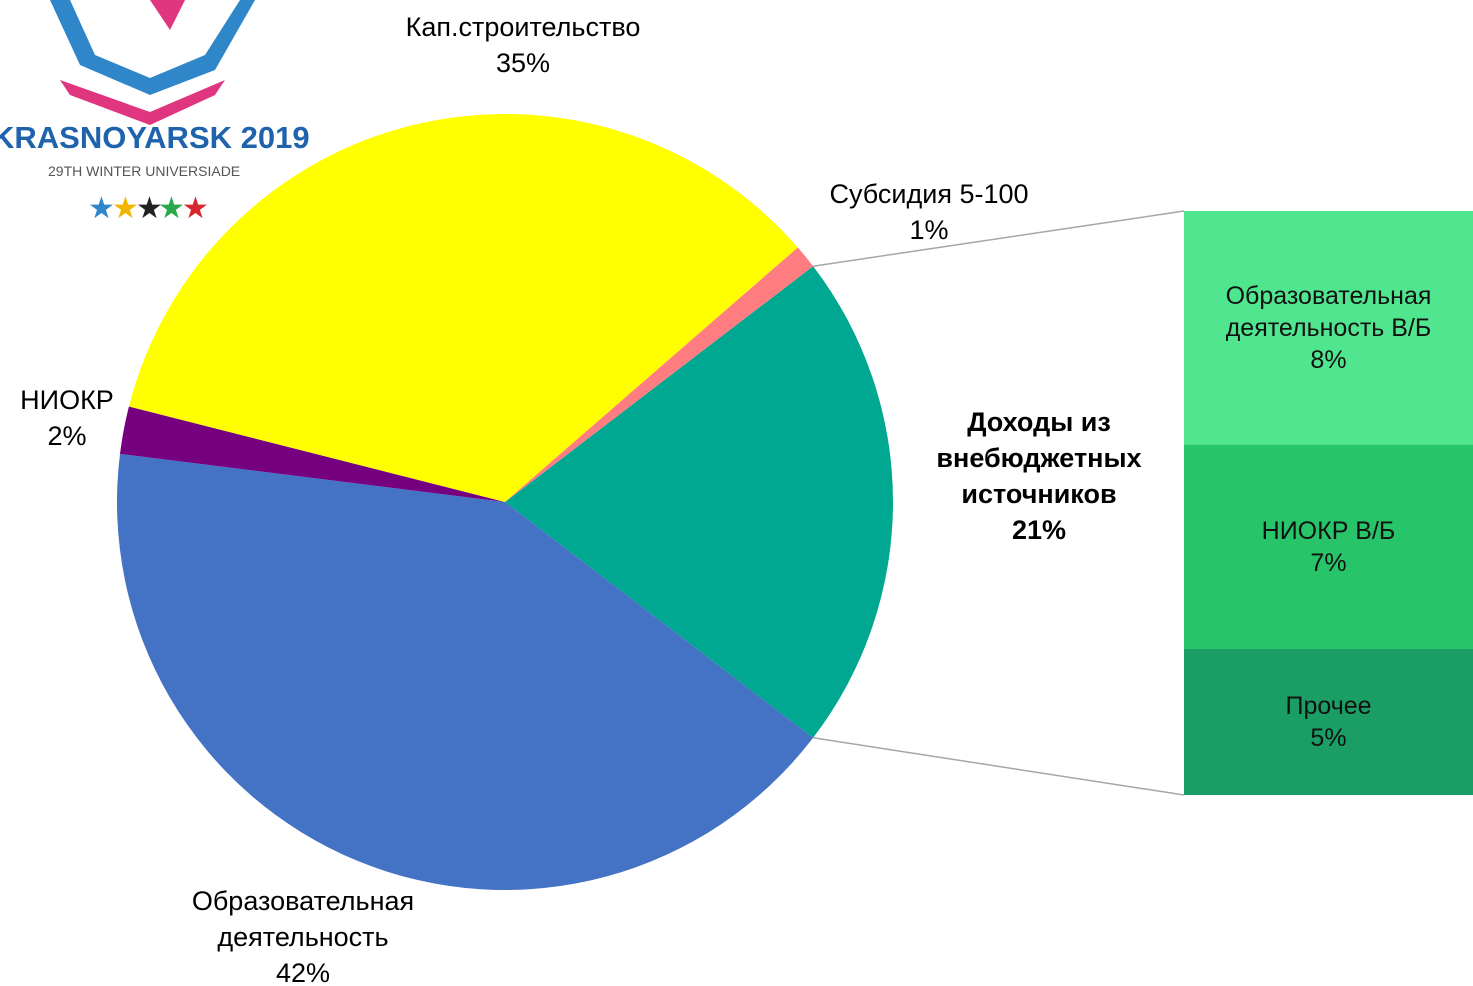  What do you see at coordinates (67, 436) in the screenshot?
I see `pie-value: 2%` at bounding box center [67, 436].